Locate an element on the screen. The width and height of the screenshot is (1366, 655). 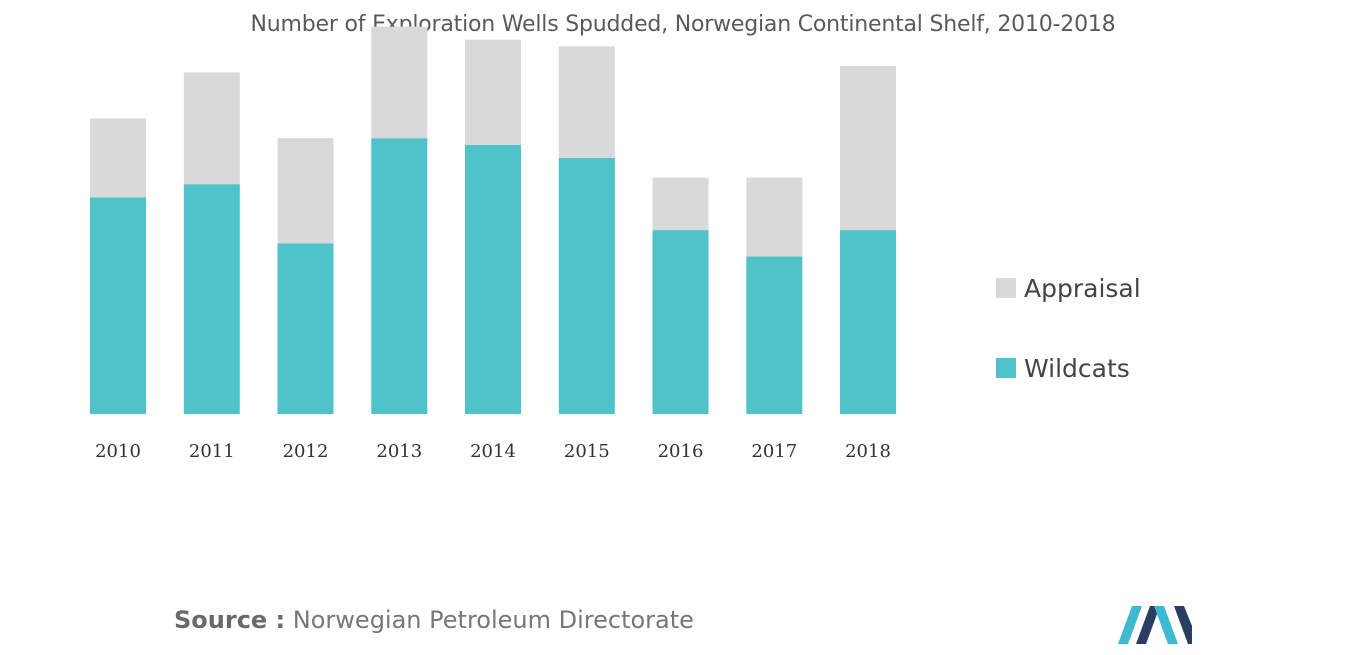
source-text: Norwegian Petroleum Directorate is located at coordinates (493, 620).